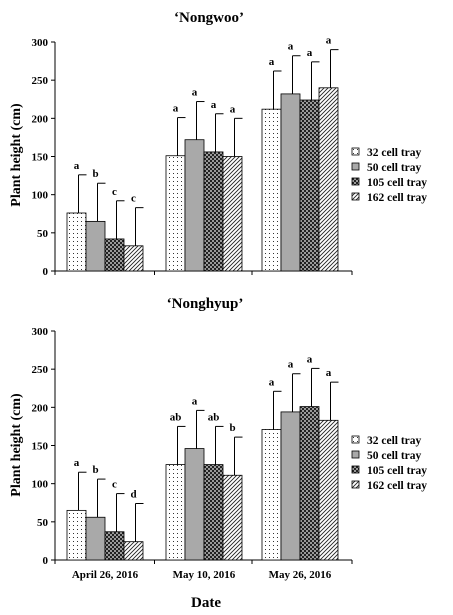 This screenshot has width=453, height=615. Describe the element at coordinates (206, 603) in the screenshot. I see `x-axis-label-date: Date` at that location.